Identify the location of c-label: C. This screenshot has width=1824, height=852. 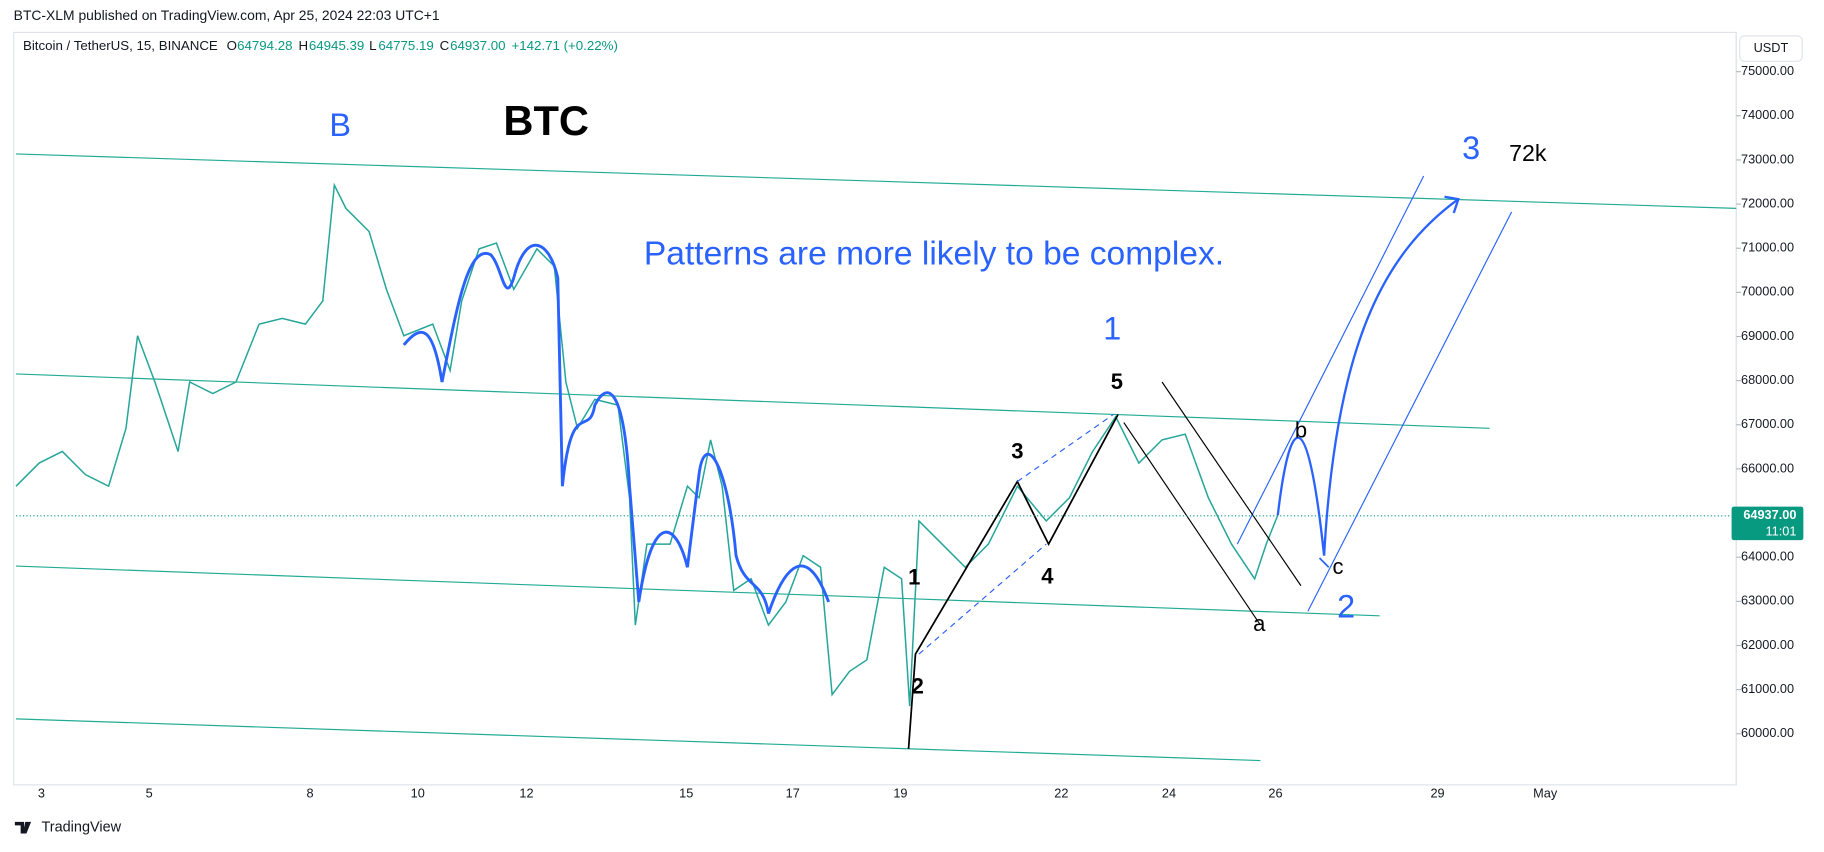
(445, 45).